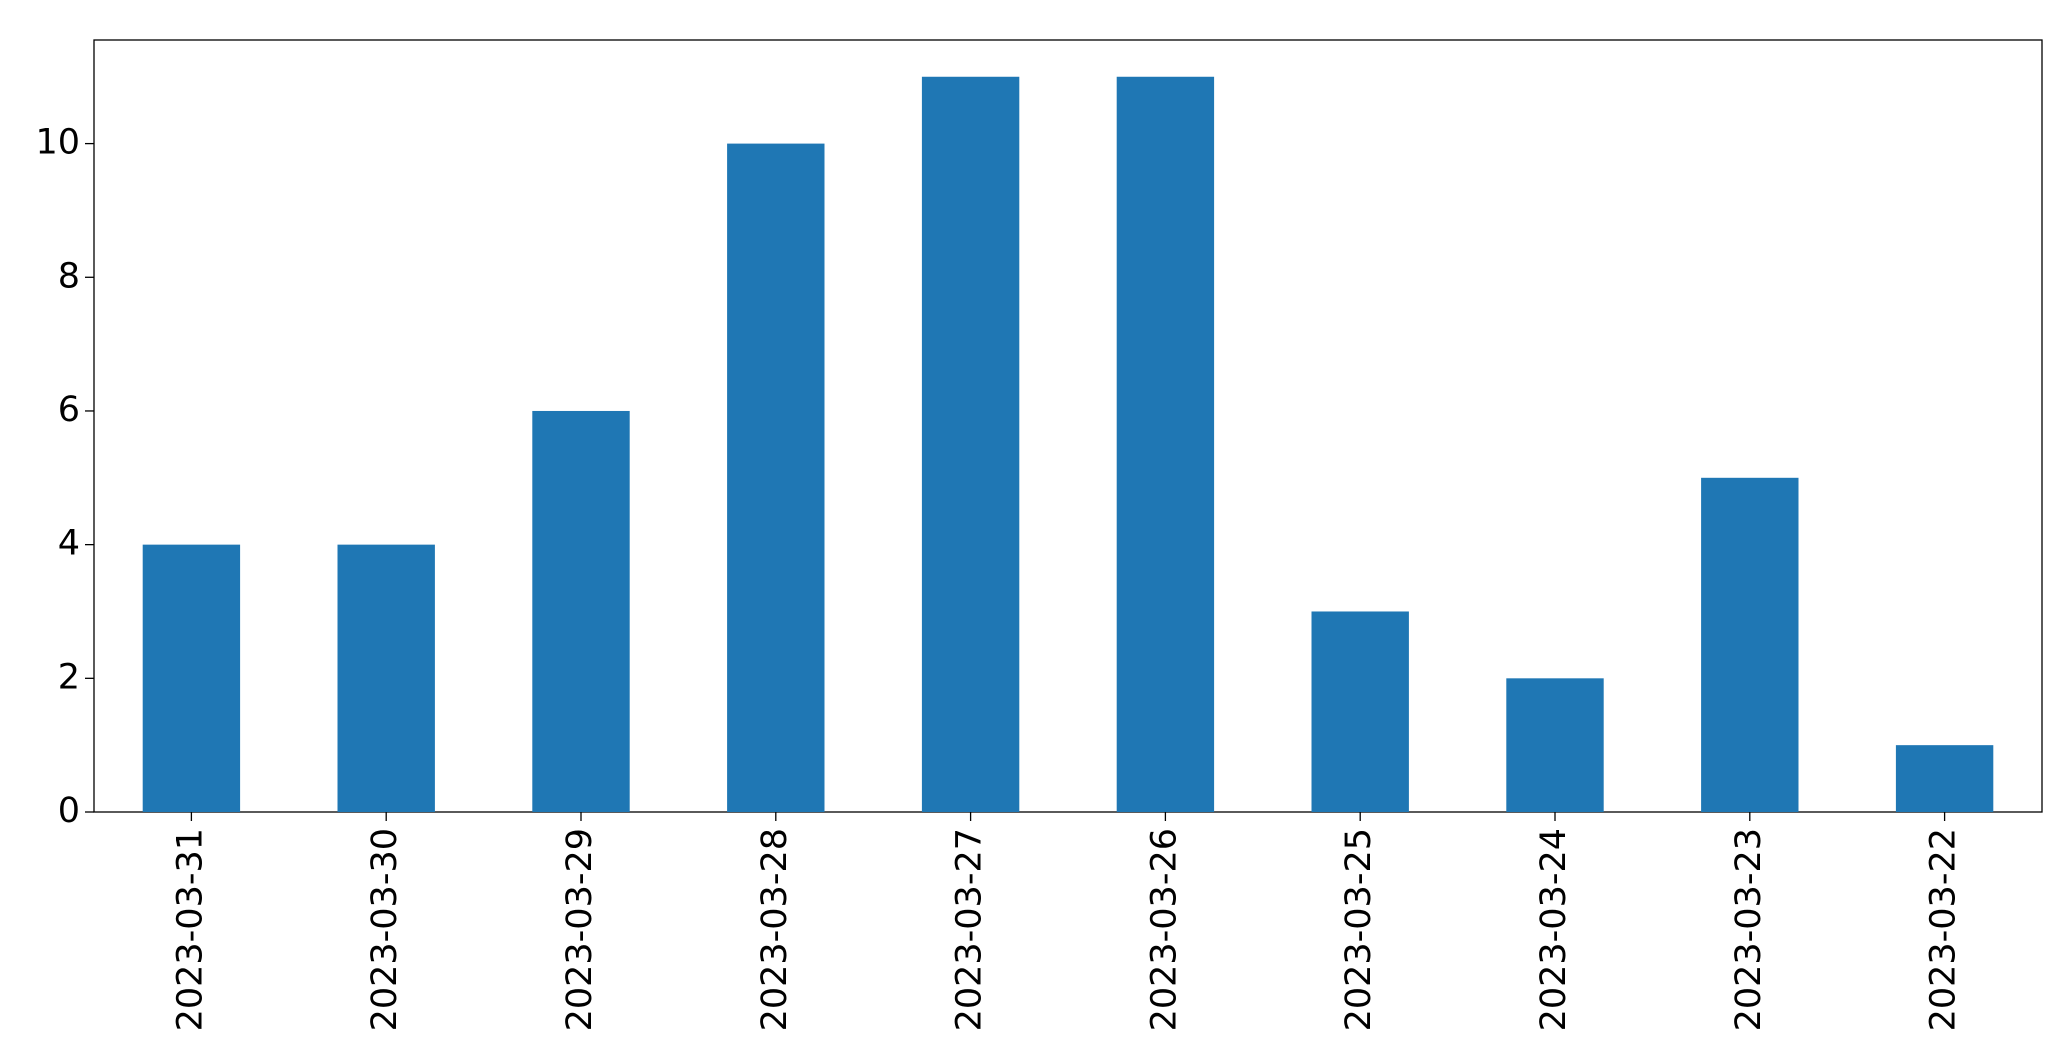 This screenshot has width=2071, height=1061. Describe the element at coordinates (580, 929) in the screenshot. I see `x-tick-label: 2023-03-29` at that location.